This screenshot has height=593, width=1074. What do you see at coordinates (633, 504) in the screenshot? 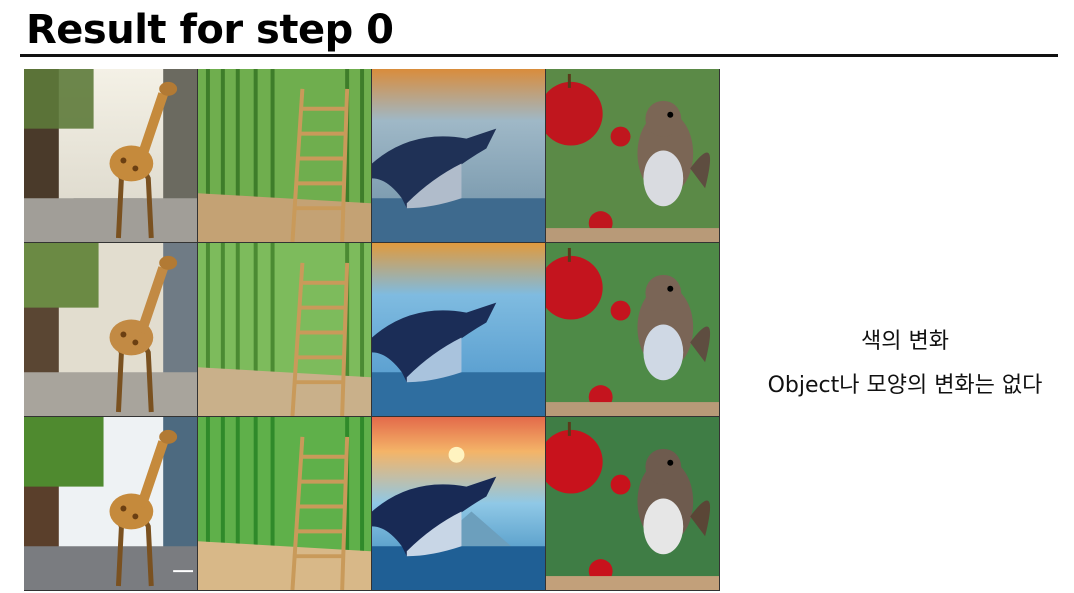
I see `squirrel-apple-image-row3` at bounding box center [633, 504].